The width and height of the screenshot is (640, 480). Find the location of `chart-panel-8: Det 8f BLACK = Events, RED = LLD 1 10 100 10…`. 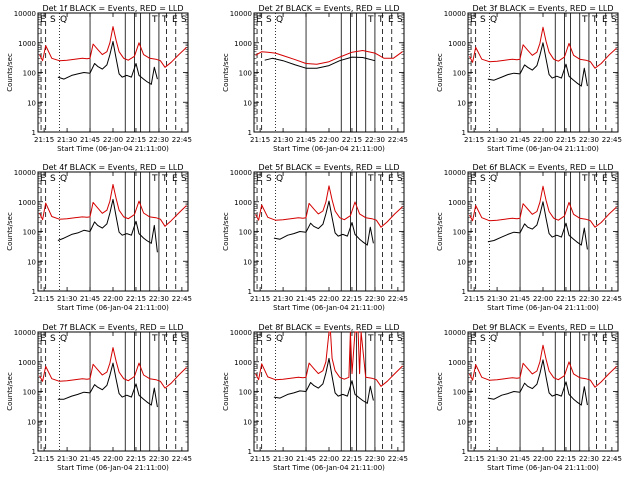

chart-panel-8: Det 8f BLACK = Events, RED = LLD 1 10 100 10… is located at coordinates (315, 397).